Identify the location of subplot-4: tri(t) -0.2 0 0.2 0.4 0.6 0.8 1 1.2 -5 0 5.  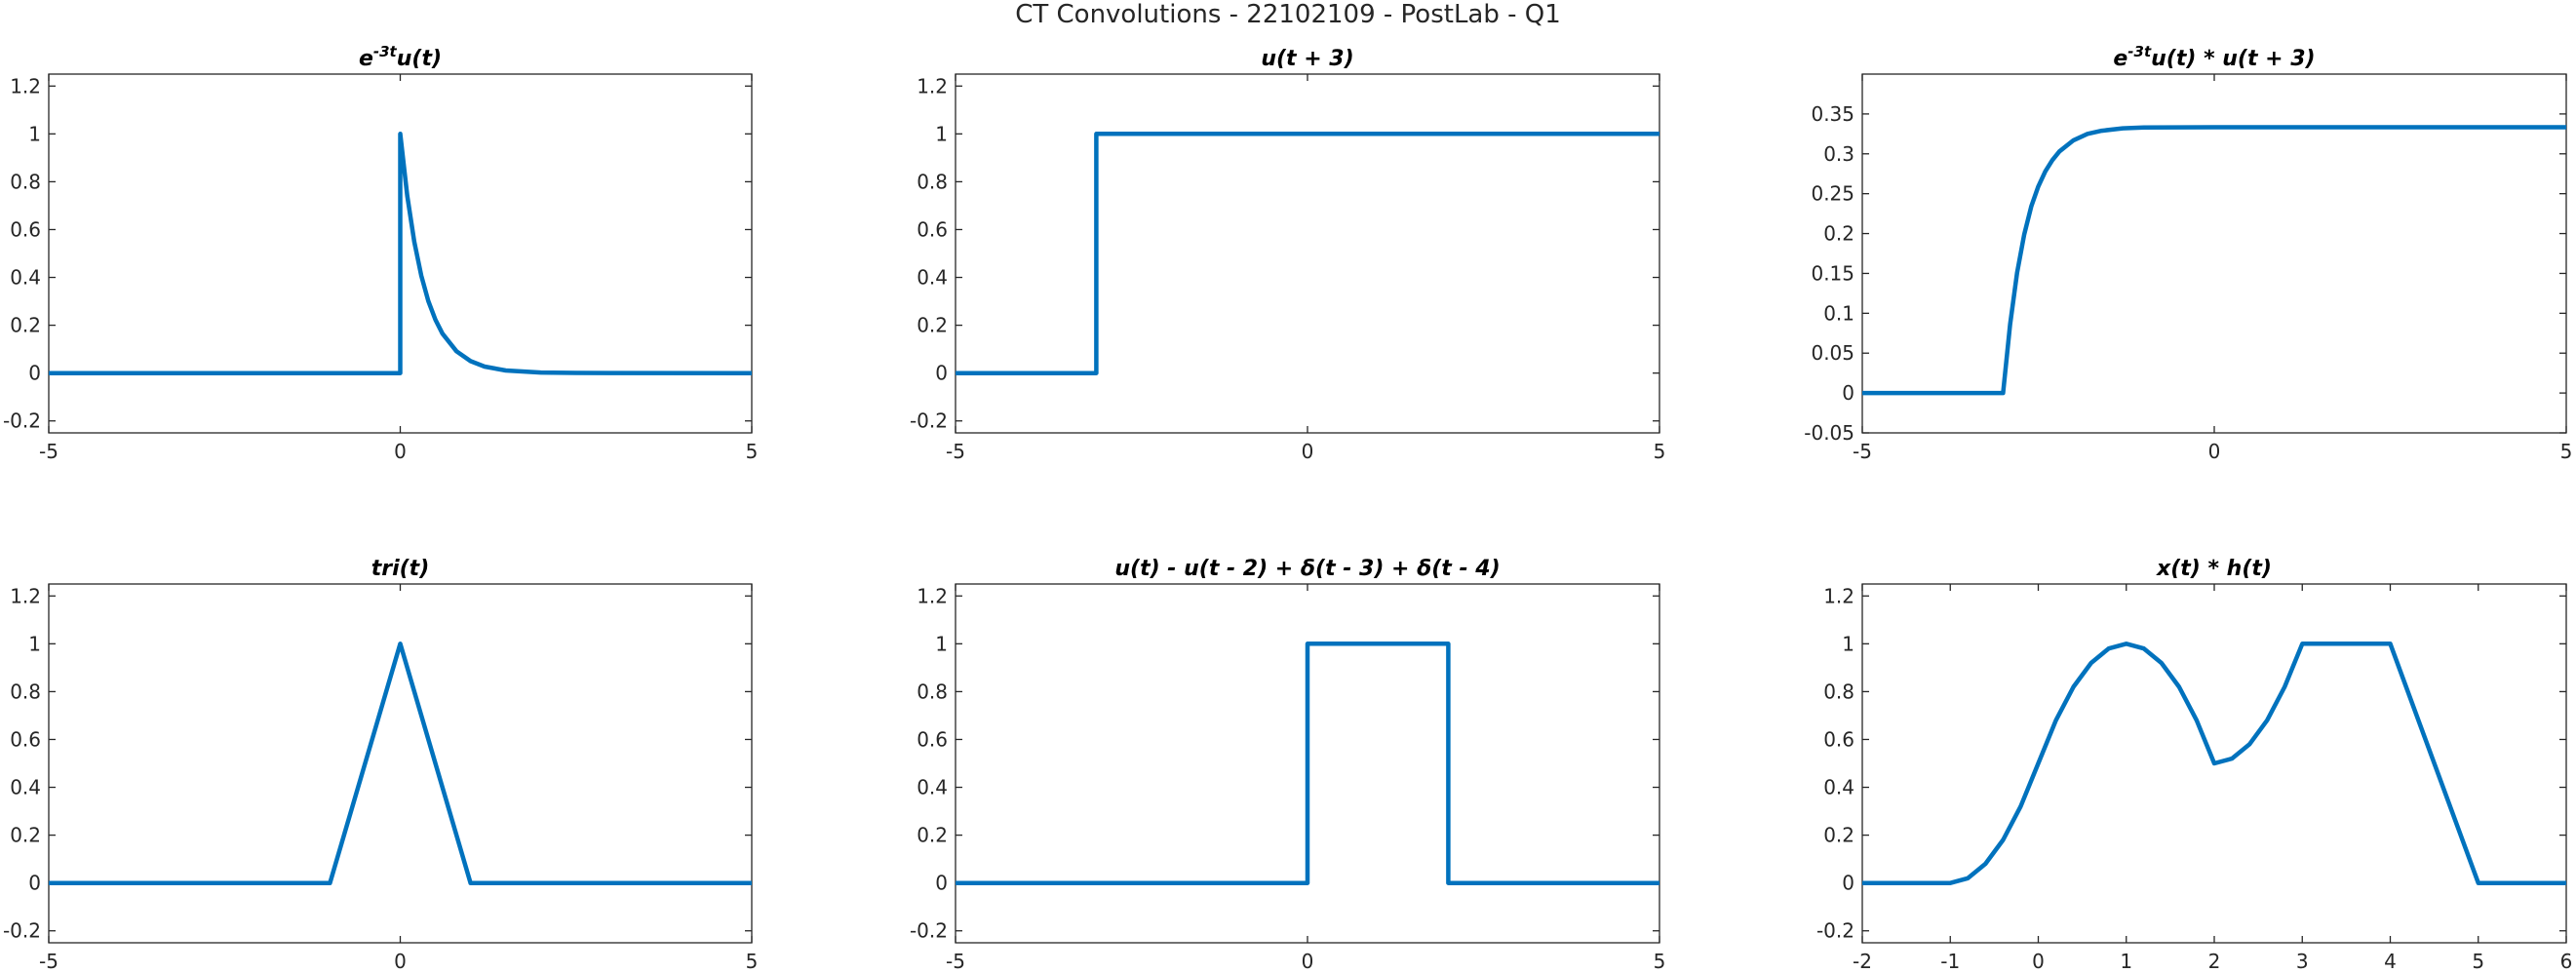
(380, 765).